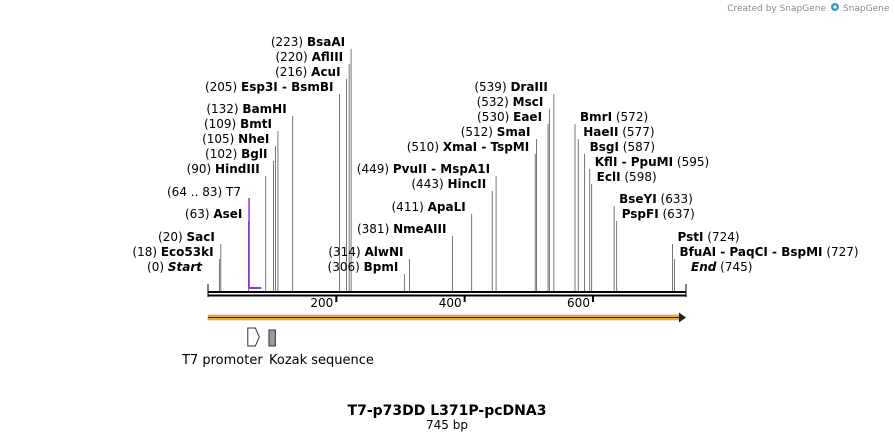 The width and height of the screenshot is (895, 441). Describe the element at coordinates (510, 102) in the screenshot. I see `site-label: (532) MscI` at that location.